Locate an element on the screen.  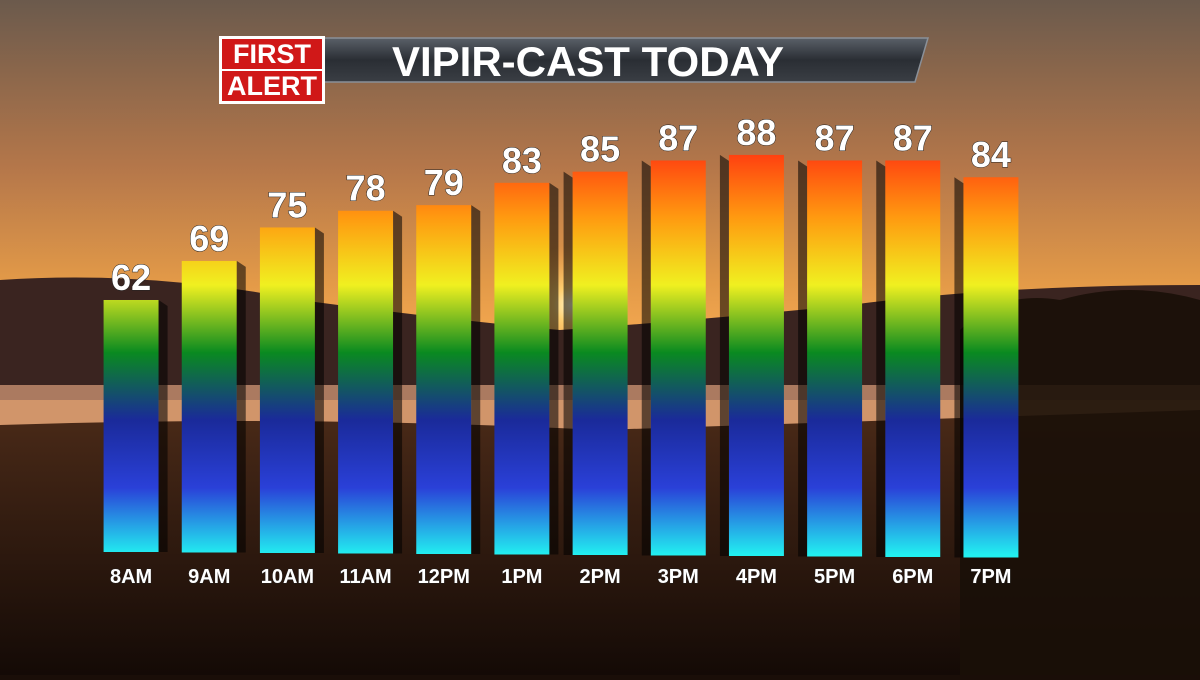
value-label: 75 is located at coordinates (287, 204).